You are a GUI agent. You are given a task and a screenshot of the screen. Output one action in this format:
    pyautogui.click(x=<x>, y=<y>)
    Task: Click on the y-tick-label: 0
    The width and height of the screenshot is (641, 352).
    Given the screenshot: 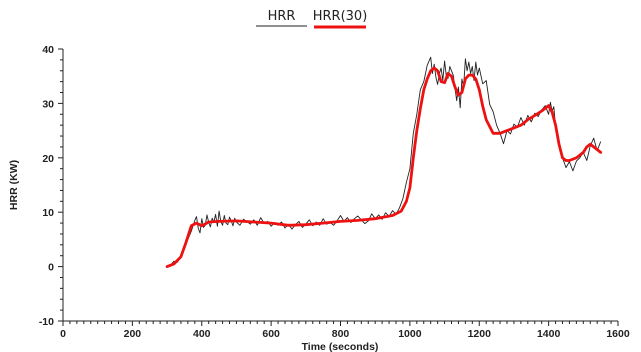 What is the action you would take?
    pyautogui.click(x=51, y=268)
    